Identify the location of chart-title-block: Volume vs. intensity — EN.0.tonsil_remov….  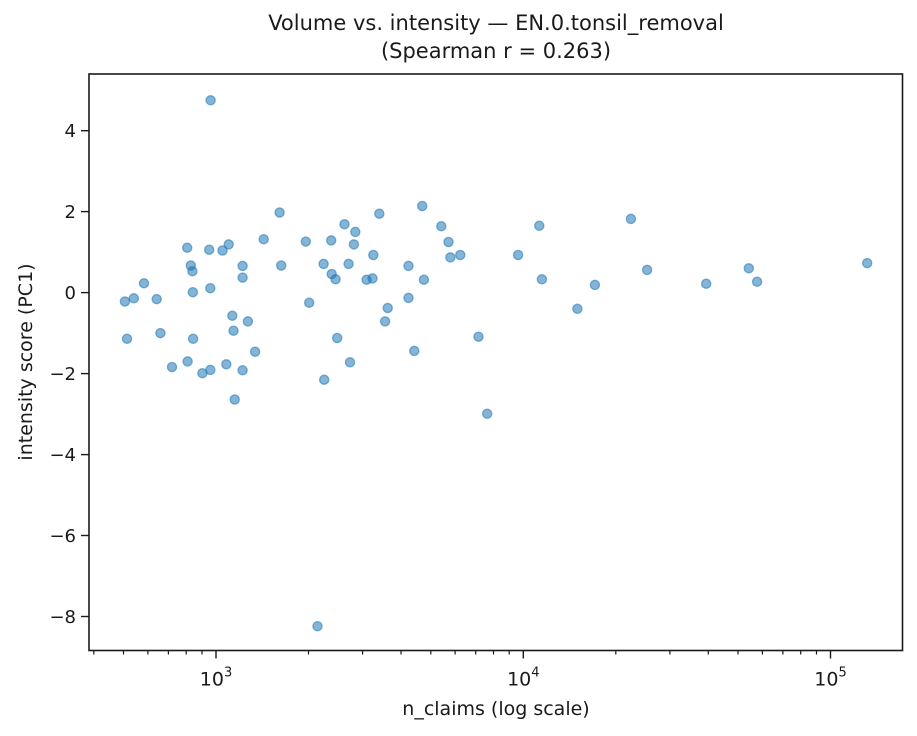
(496, 37).